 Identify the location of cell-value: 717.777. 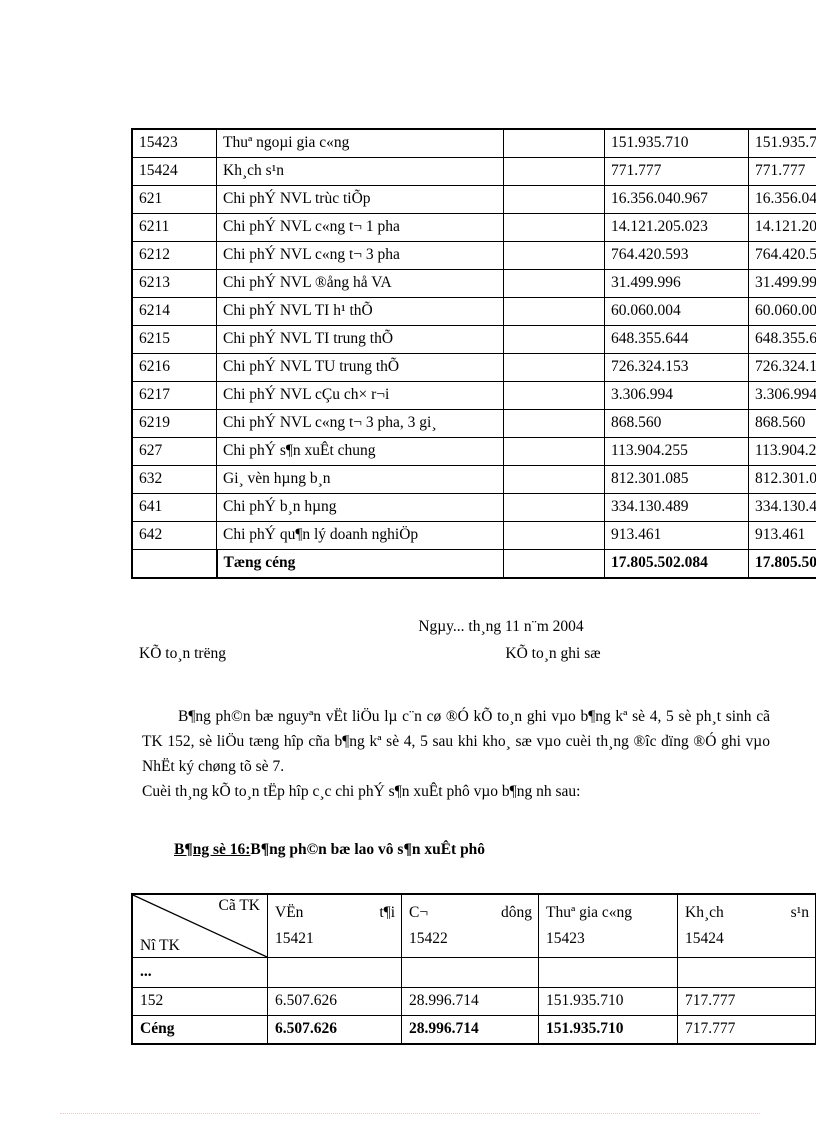
(746, 1001).